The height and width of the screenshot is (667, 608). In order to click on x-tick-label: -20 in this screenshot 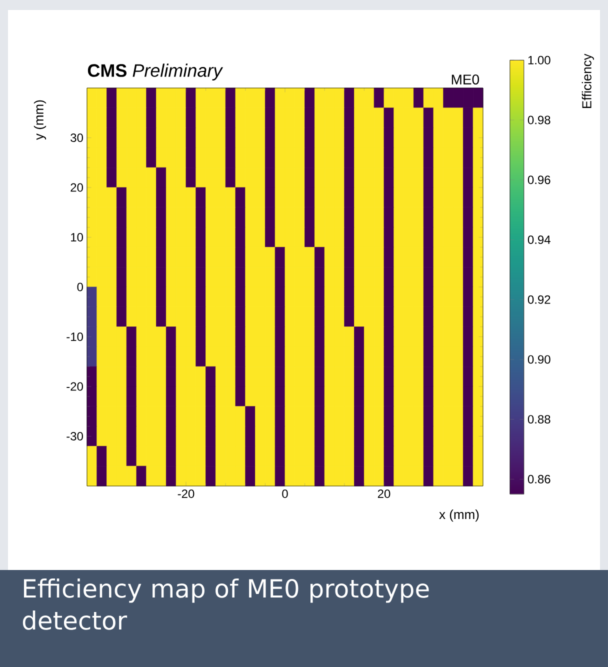, I will do `click(186, 494)`.